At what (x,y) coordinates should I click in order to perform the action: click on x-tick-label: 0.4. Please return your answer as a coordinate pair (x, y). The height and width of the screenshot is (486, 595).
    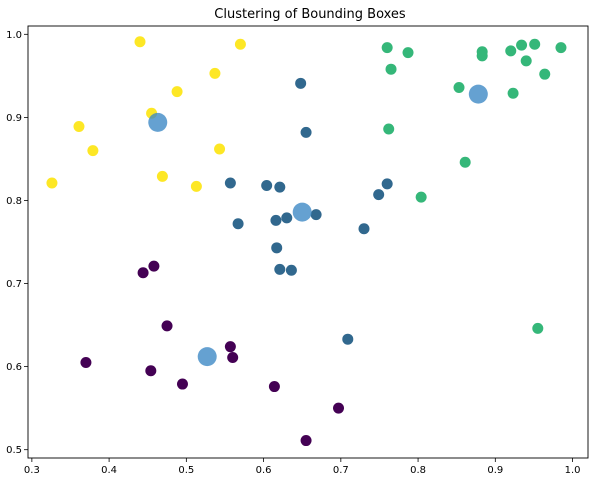
    Looking at the image, I should click on (109, 470).